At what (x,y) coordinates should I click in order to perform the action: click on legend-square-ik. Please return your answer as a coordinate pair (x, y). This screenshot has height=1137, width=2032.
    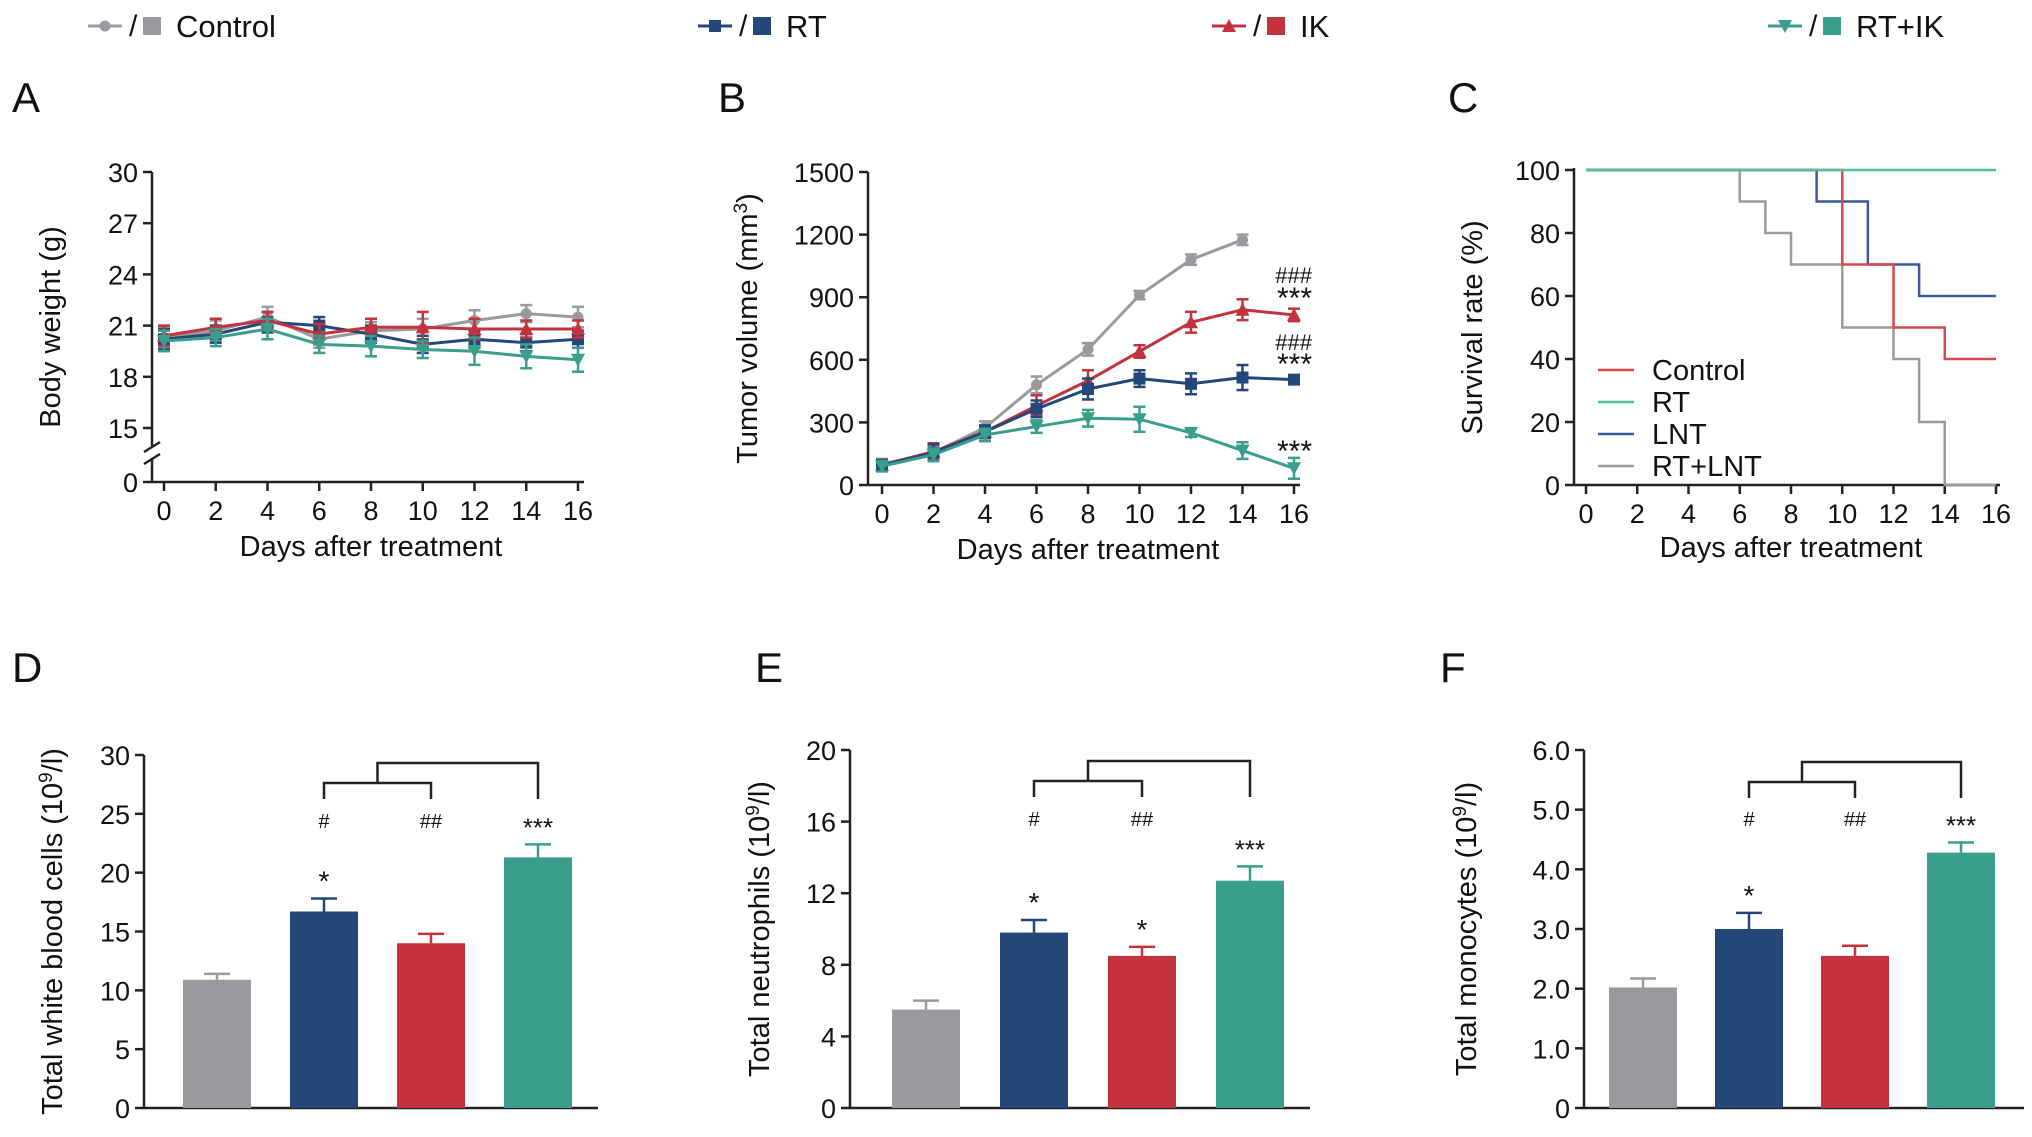
    Looking at the image, I should click on (1276, 26).